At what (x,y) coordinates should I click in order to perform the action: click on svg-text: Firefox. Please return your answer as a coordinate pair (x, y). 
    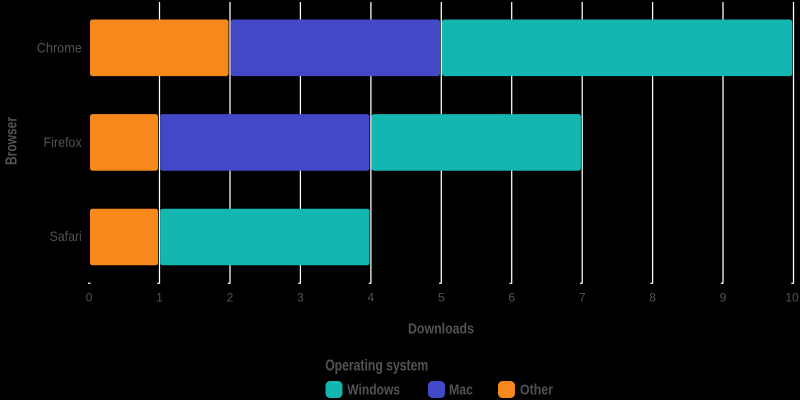
    Looking at the image, I should click on (63, 142).